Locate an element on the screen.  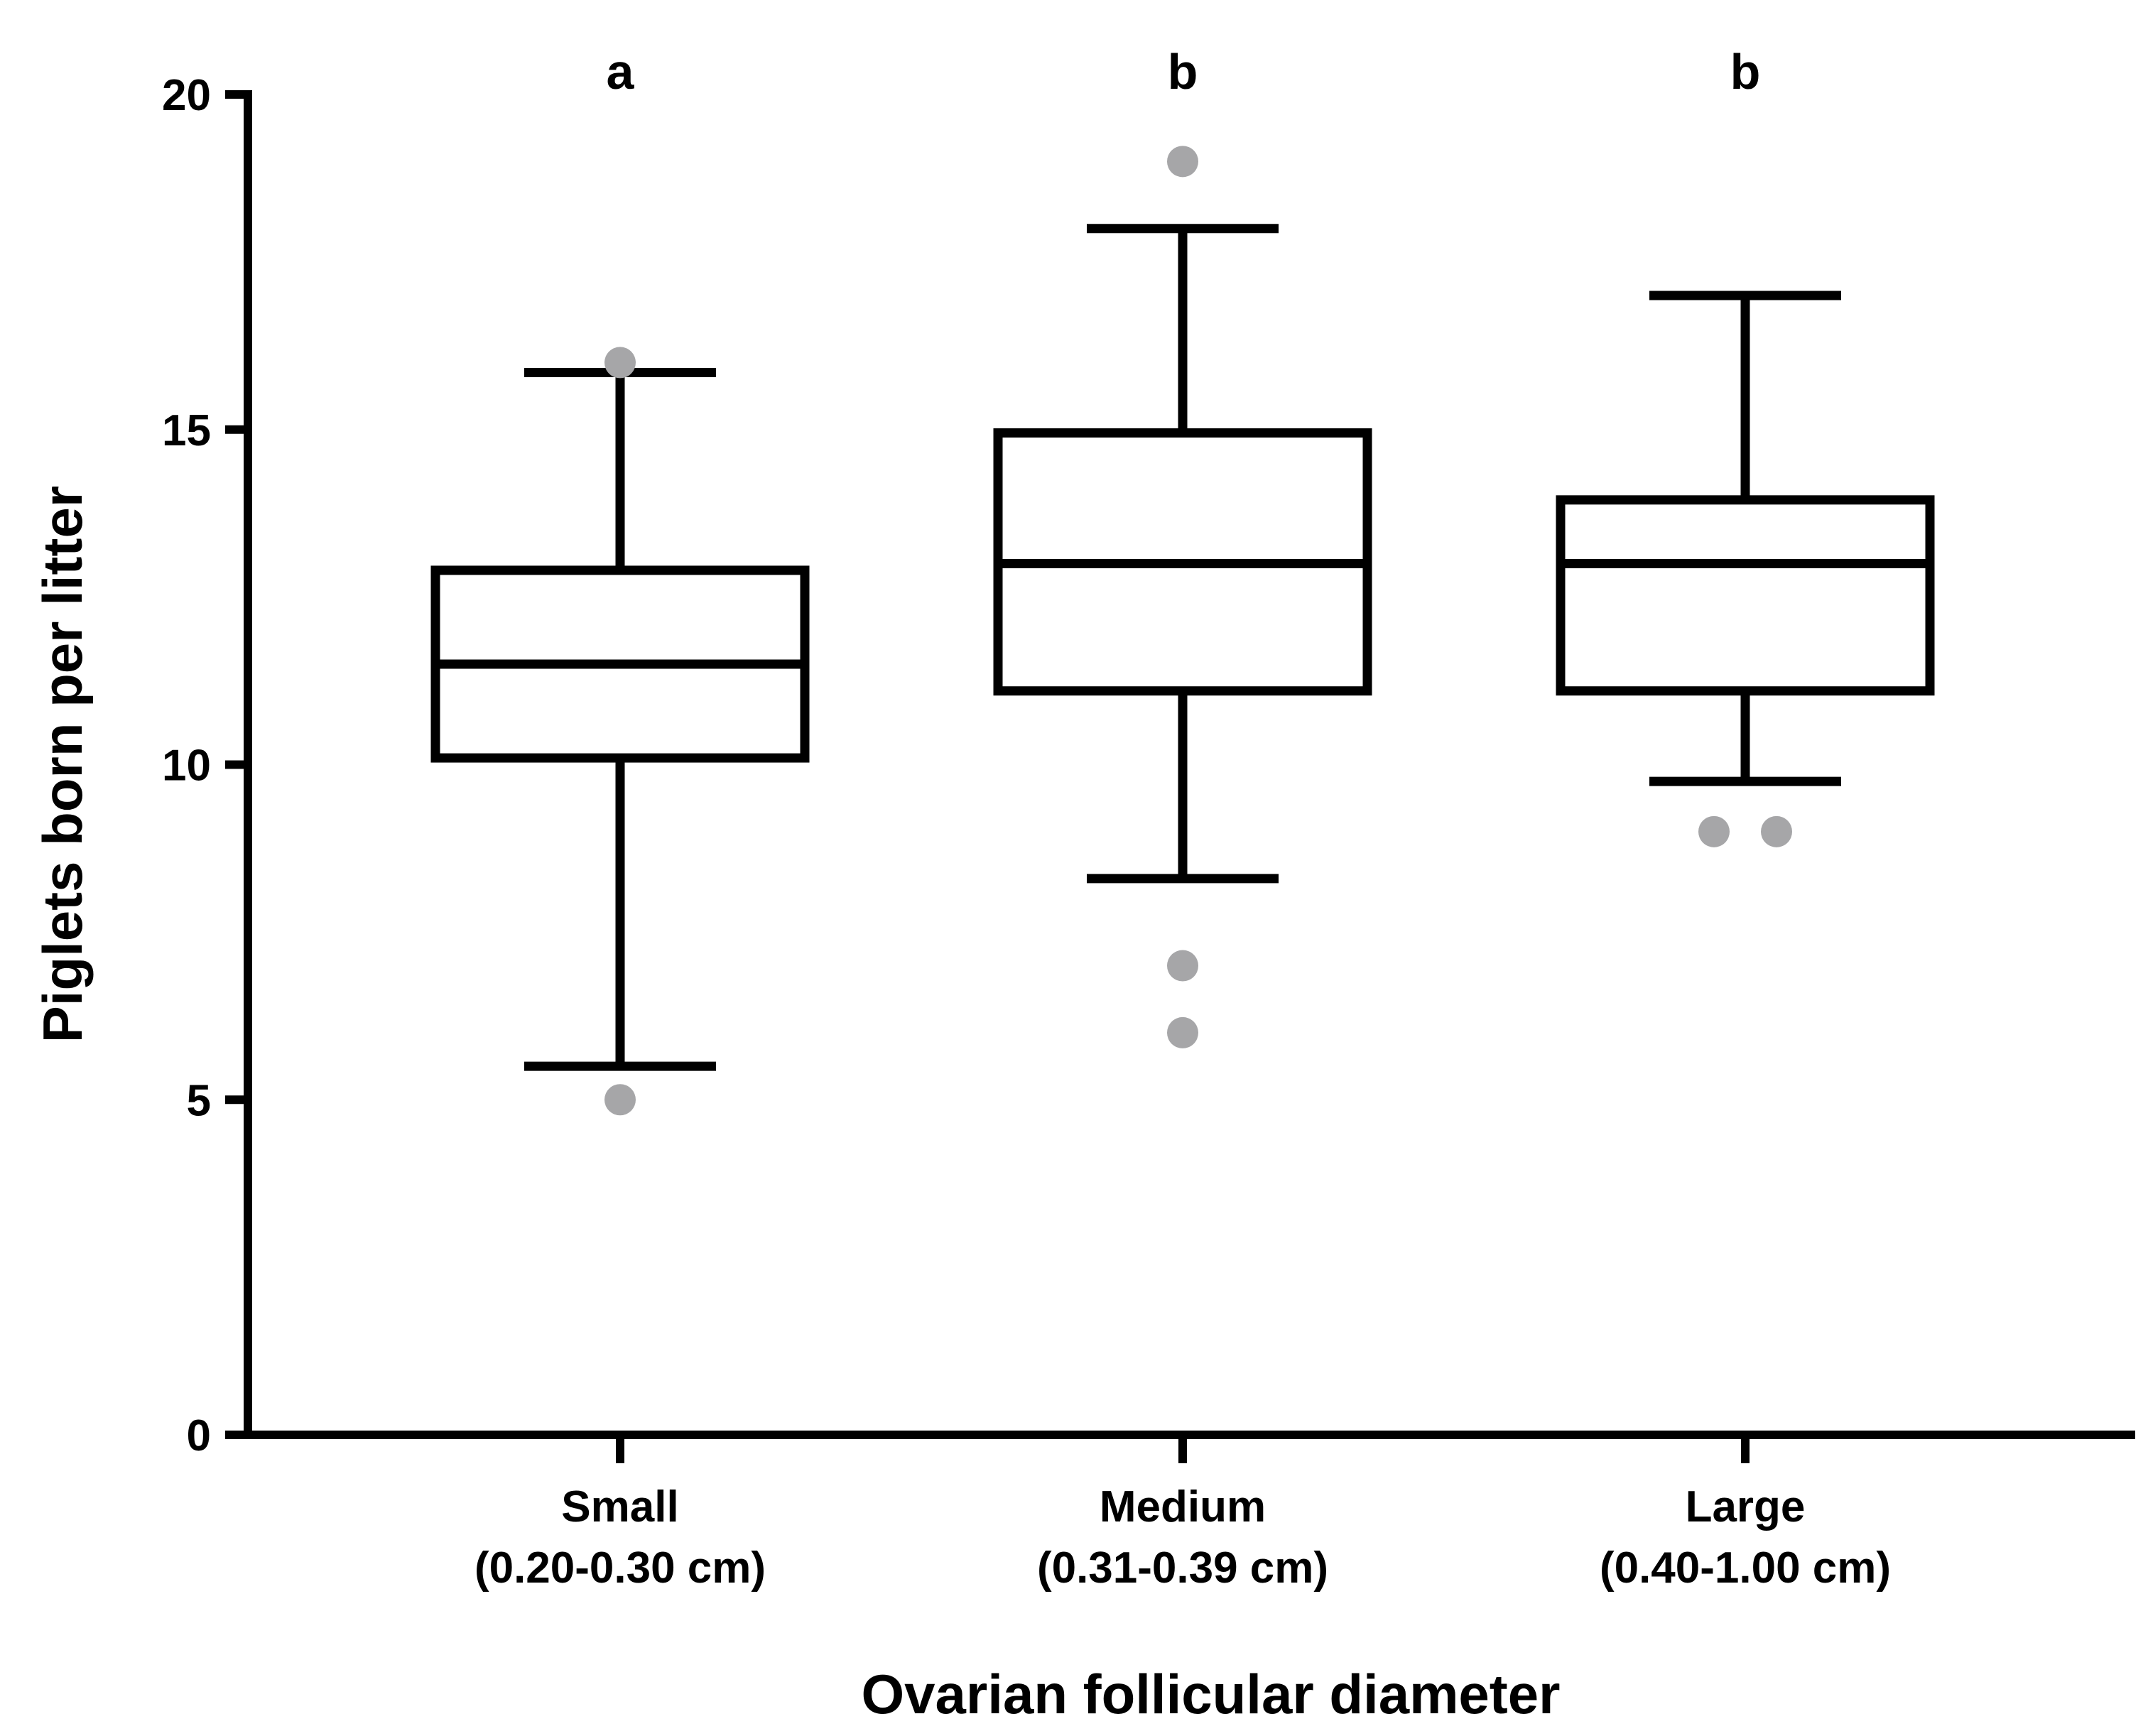
x-category-range: (0.31-0.39 cm) is located at coordinates (1182, 1568).